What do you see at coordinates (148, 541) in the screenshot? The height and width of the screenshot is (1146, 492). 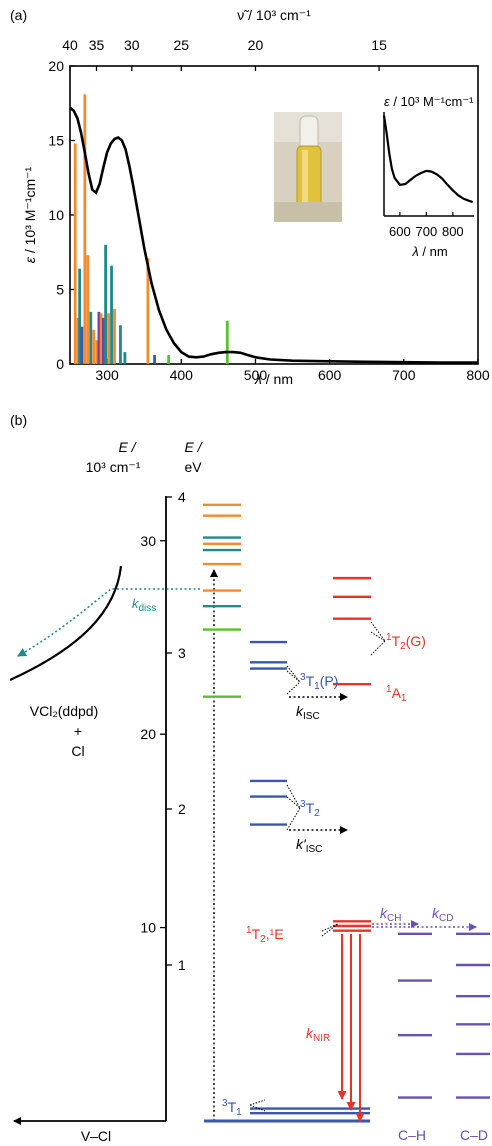 I see `wavenumber-tick-label: 30` at bounding box center [148, 541].